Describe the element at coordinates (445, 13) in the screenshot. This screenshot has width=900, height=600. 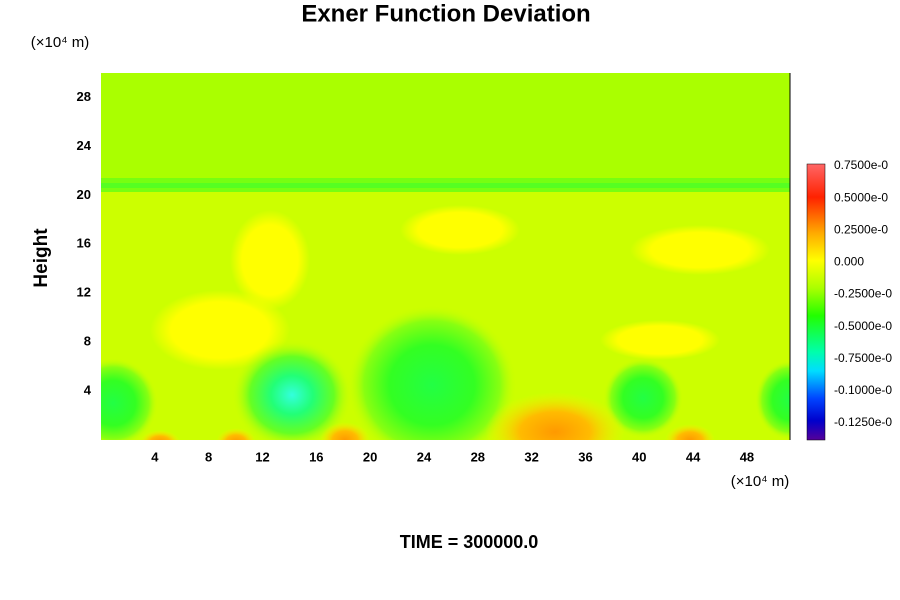
I see `chart-title: Exner Function Deviation` at that location.